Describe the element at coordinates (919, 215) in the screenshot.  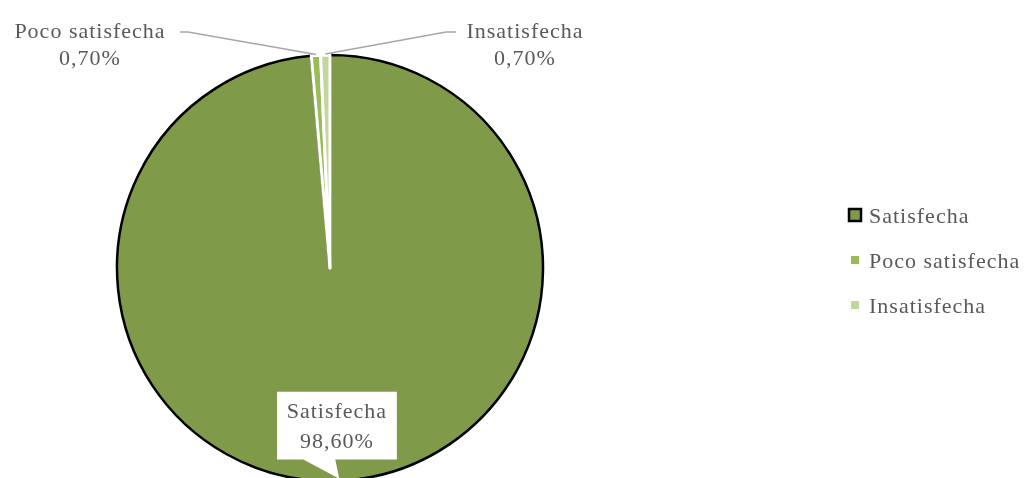
I see `legend-label: Satisfecha` at that location.